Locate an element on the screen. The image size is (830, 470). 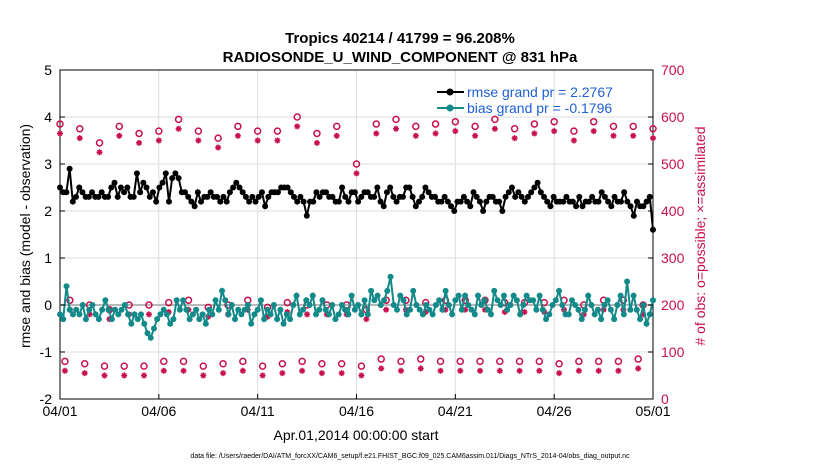
y2-tick-label: 500 is located at coordinates (673, 164).